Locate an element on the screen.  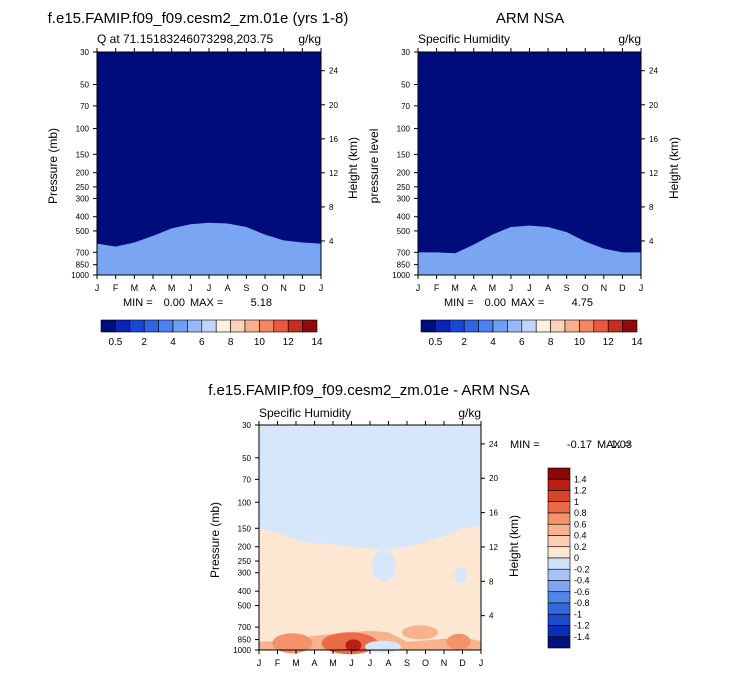
diff-warm-blob-dec is located at coordinates (458, 641).